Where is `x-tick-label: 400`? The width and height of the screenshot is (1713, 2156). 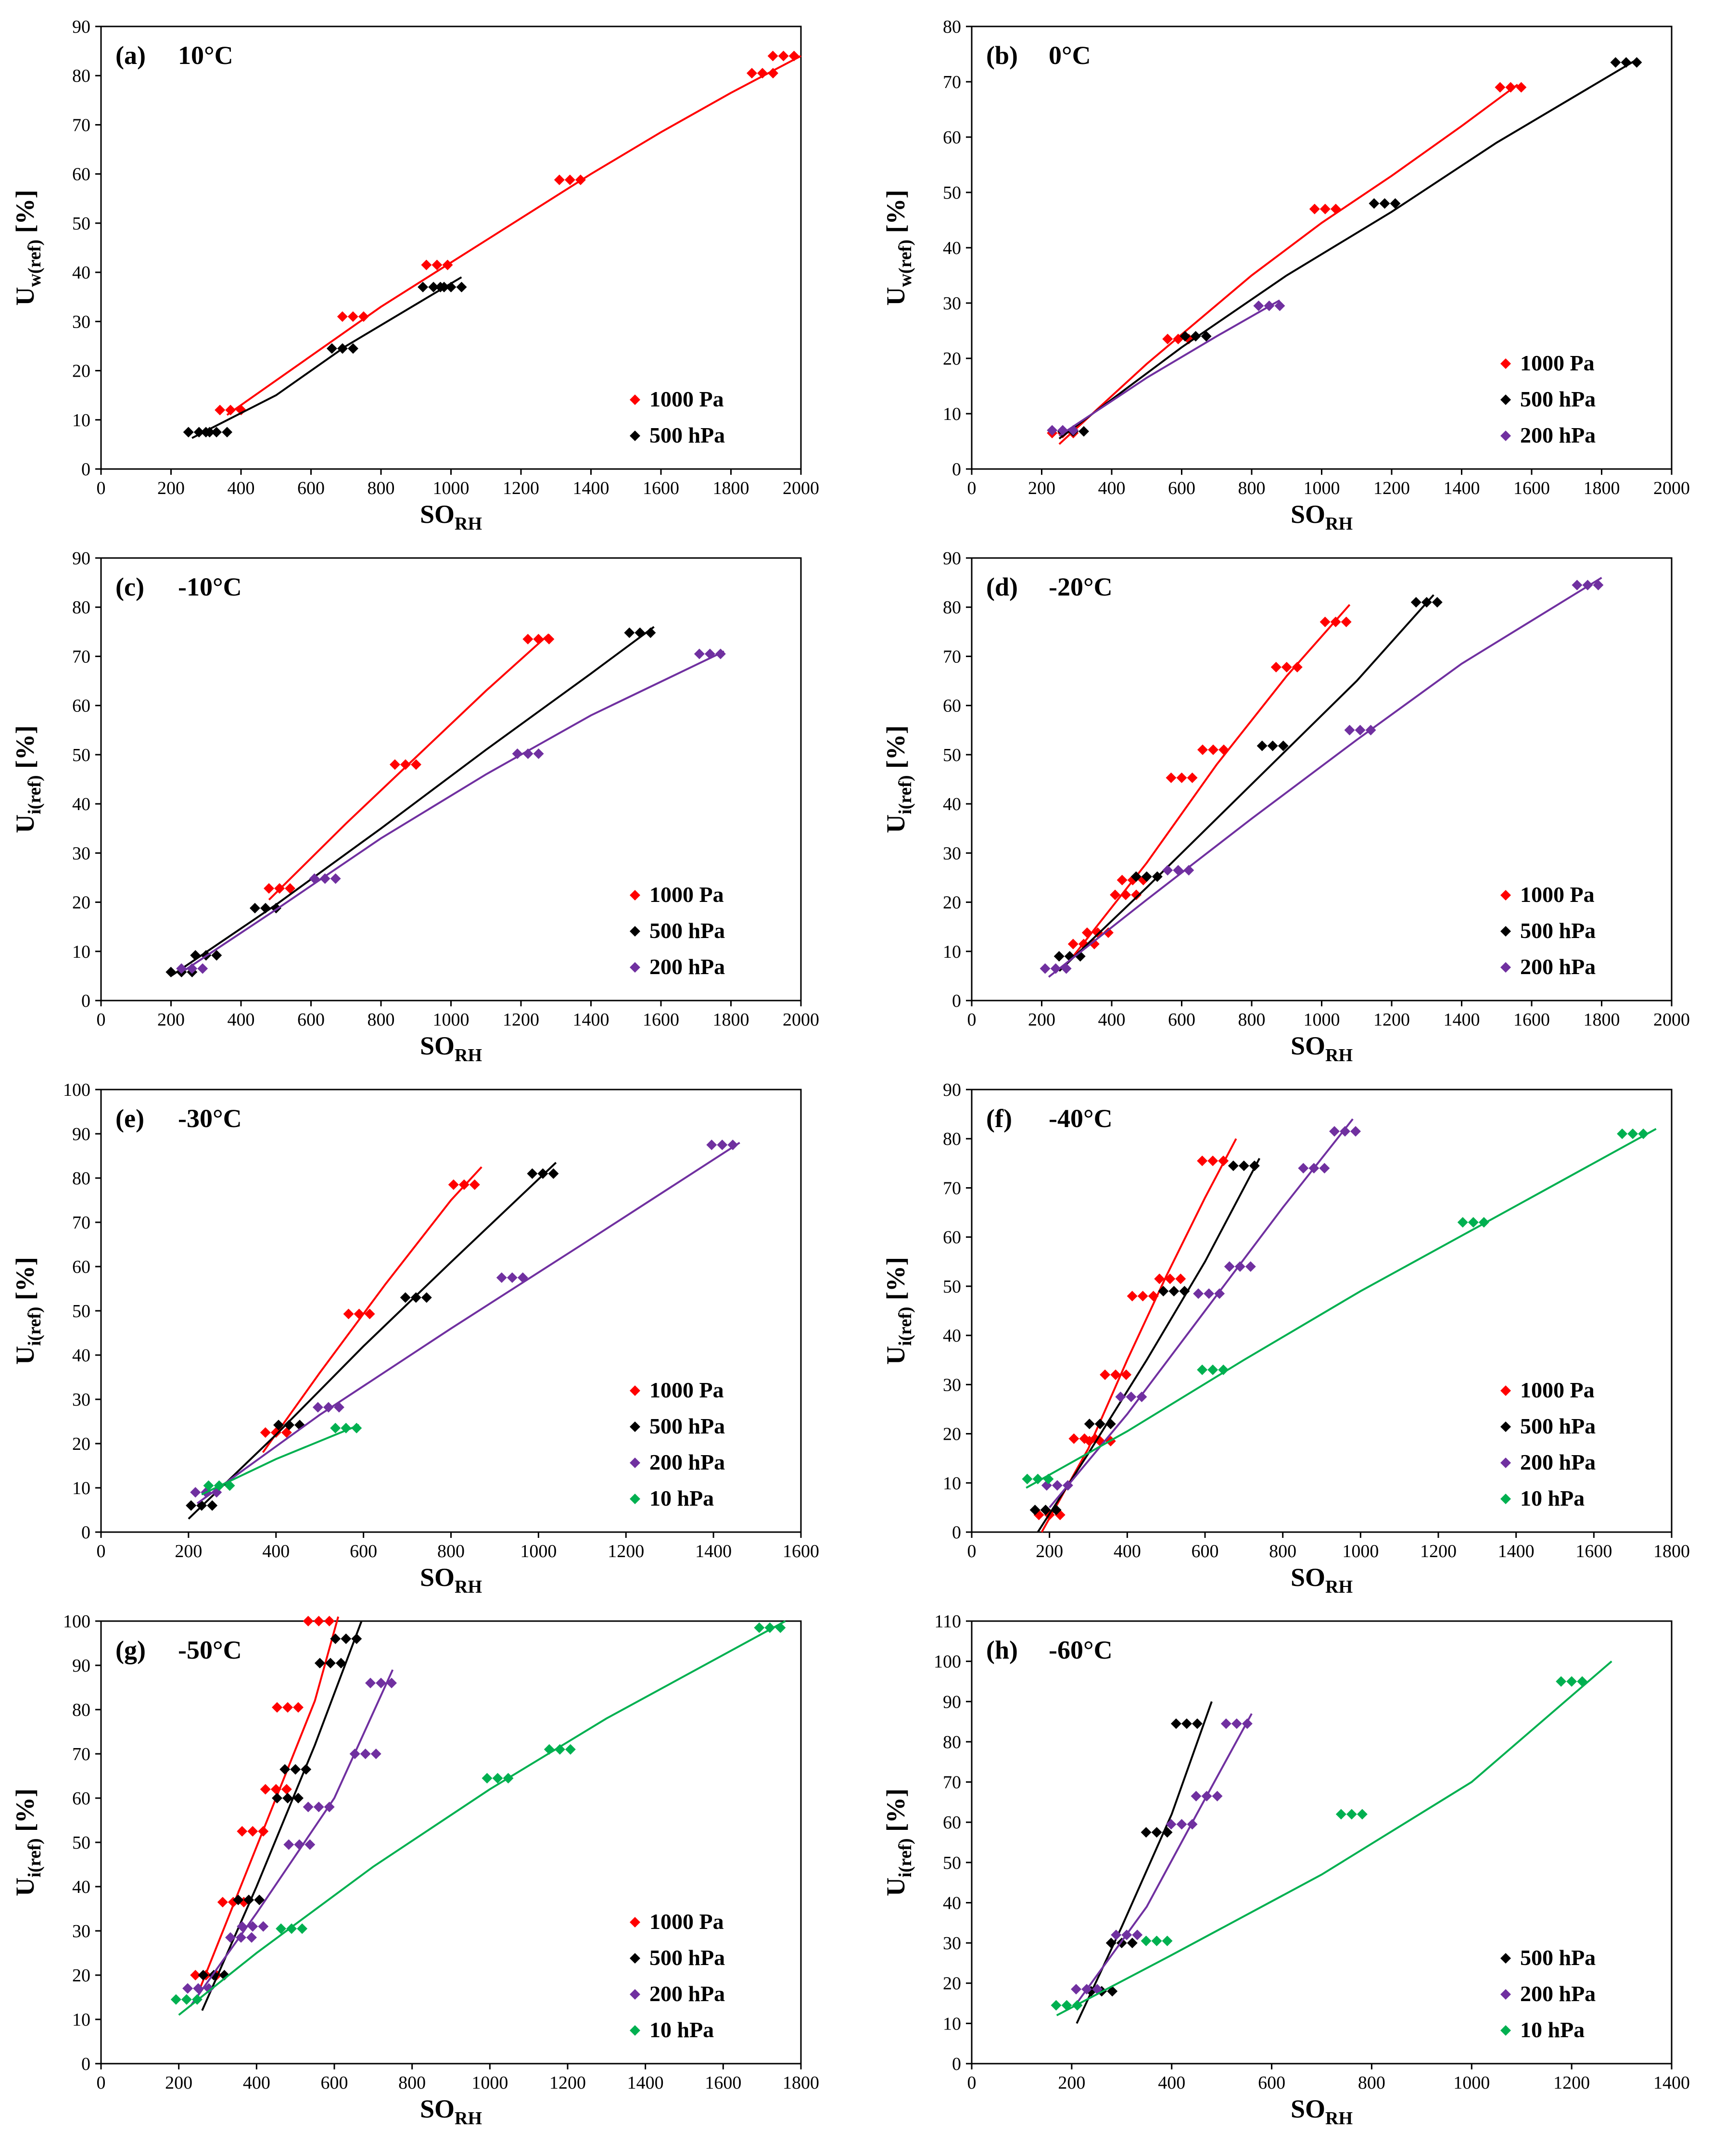 x-tick-label: 400 is located at coordinates (1171, 2083).